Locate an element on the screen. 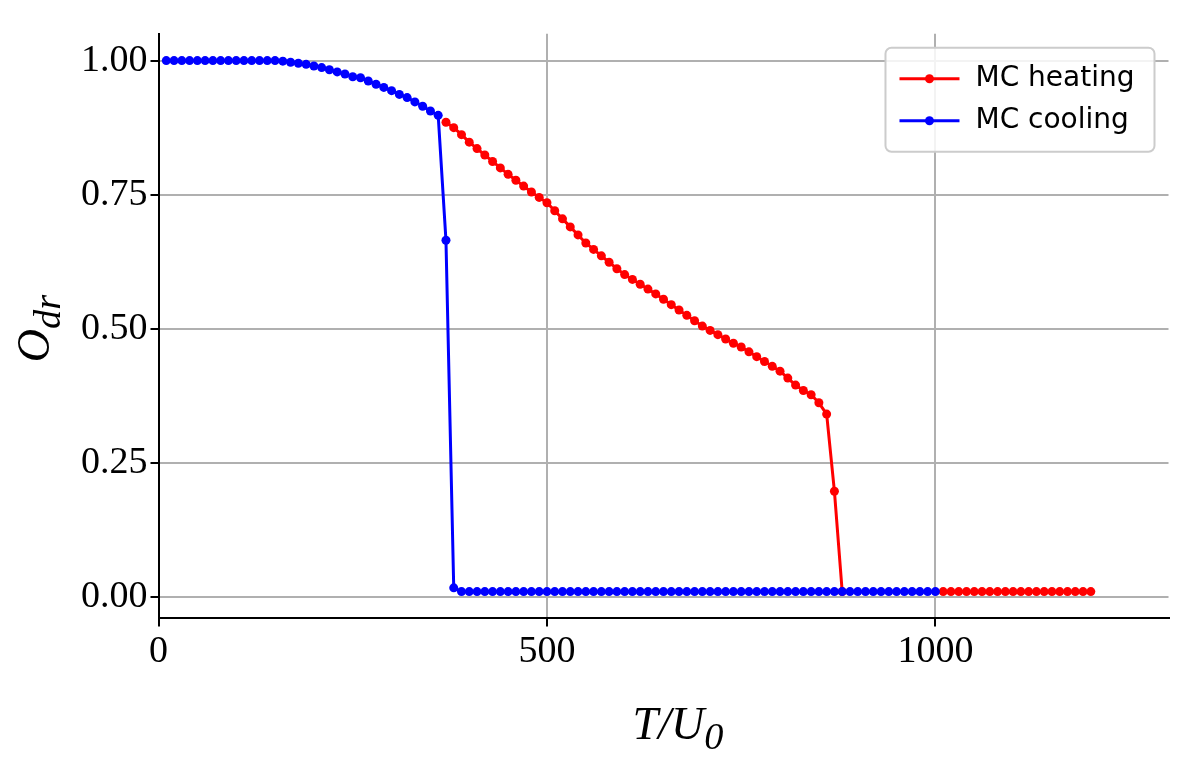  x-tick-label: 1000 is located at coordinates (935, 649).